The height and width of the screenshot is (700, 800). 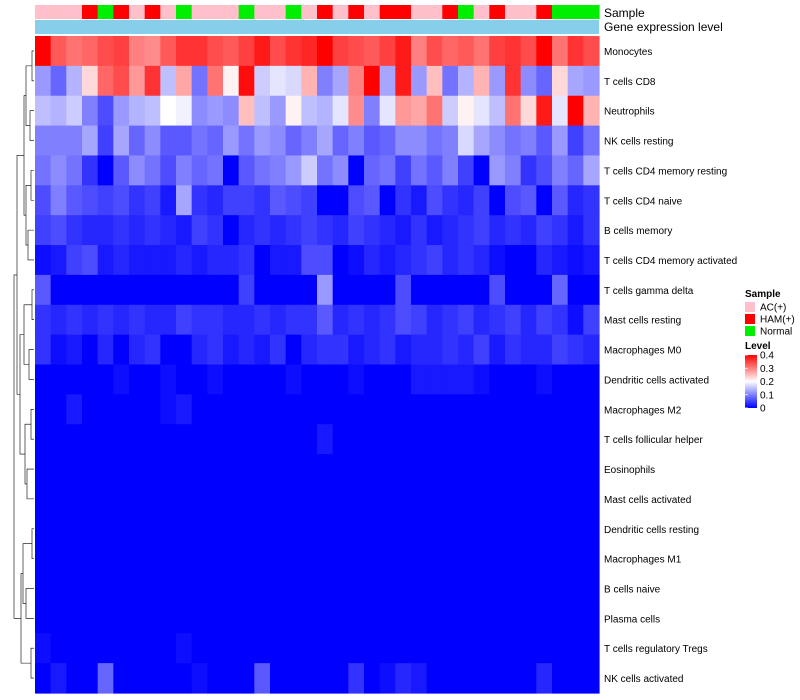 What do you see at coordinates (651, 530) in the screenshot?
I see `row-label: Dendritic cells resting` at bounding box center [651, 530].